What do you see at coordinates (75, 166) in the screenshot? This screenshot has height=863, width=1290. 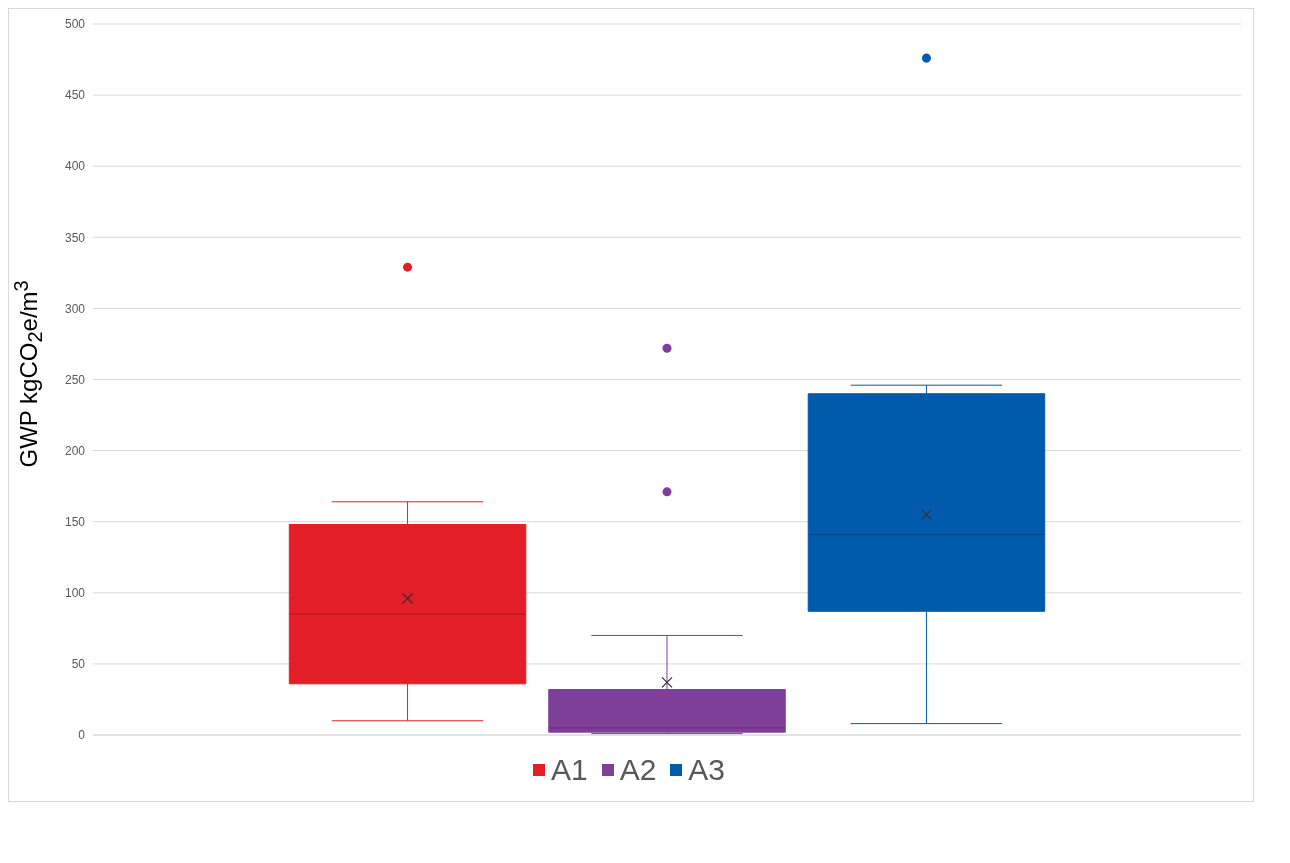 I see `y-tick-label: 400` at bounding box center [75, 166].